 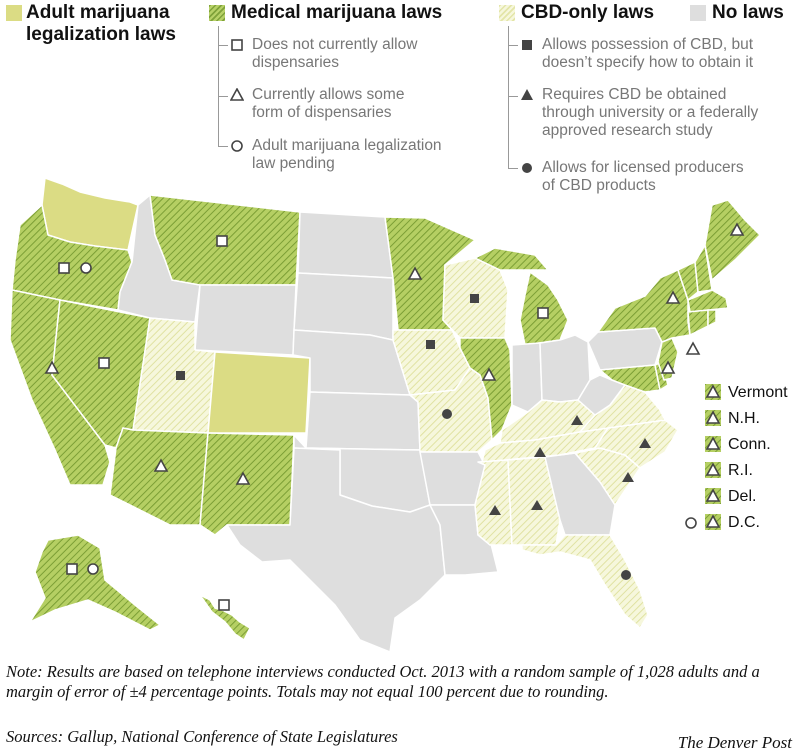 I want to click on symbol-hawaii-square, so click(x=224, y=605).